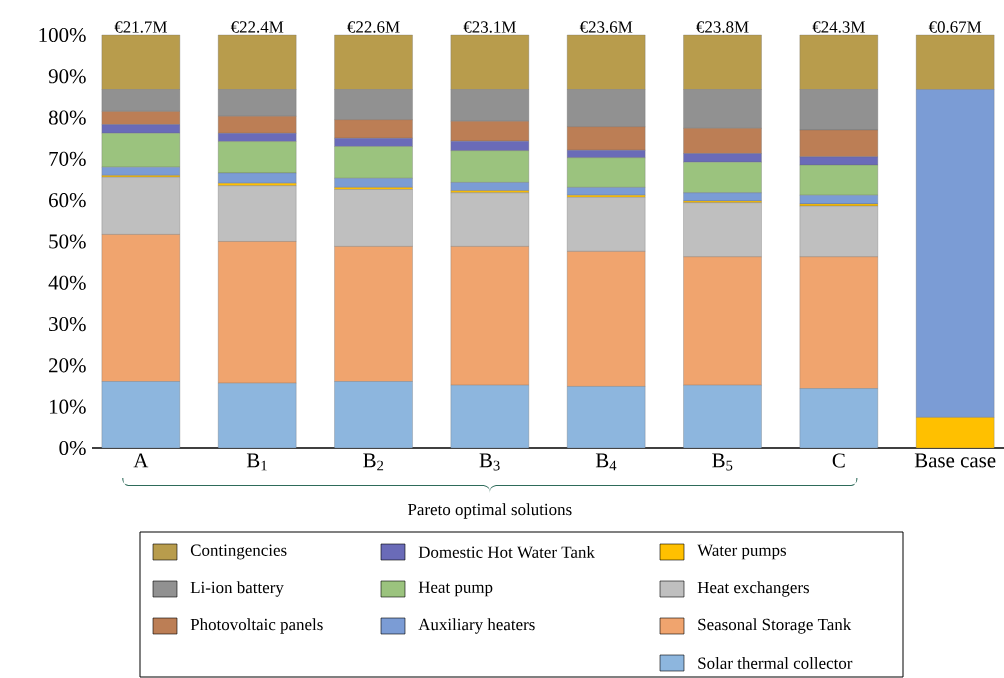 This screenshot has width=1004, height=678. What do you see at coordinates (838, 27) in the screenshot?
I see `annotation: €24.3M` at bounding box center [838, 27].